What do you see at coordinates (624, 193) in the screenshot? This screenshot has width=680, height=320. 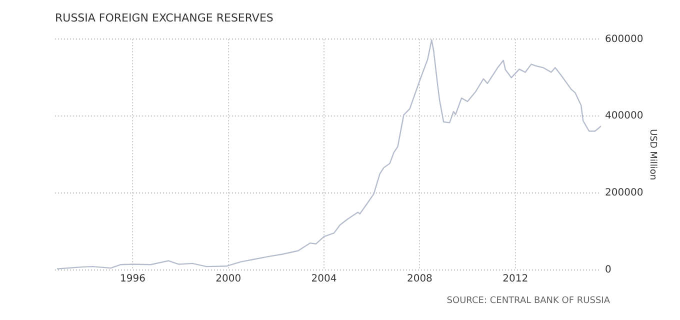 I see `y-tick-label: 200000` at bounding box center [624, 193].